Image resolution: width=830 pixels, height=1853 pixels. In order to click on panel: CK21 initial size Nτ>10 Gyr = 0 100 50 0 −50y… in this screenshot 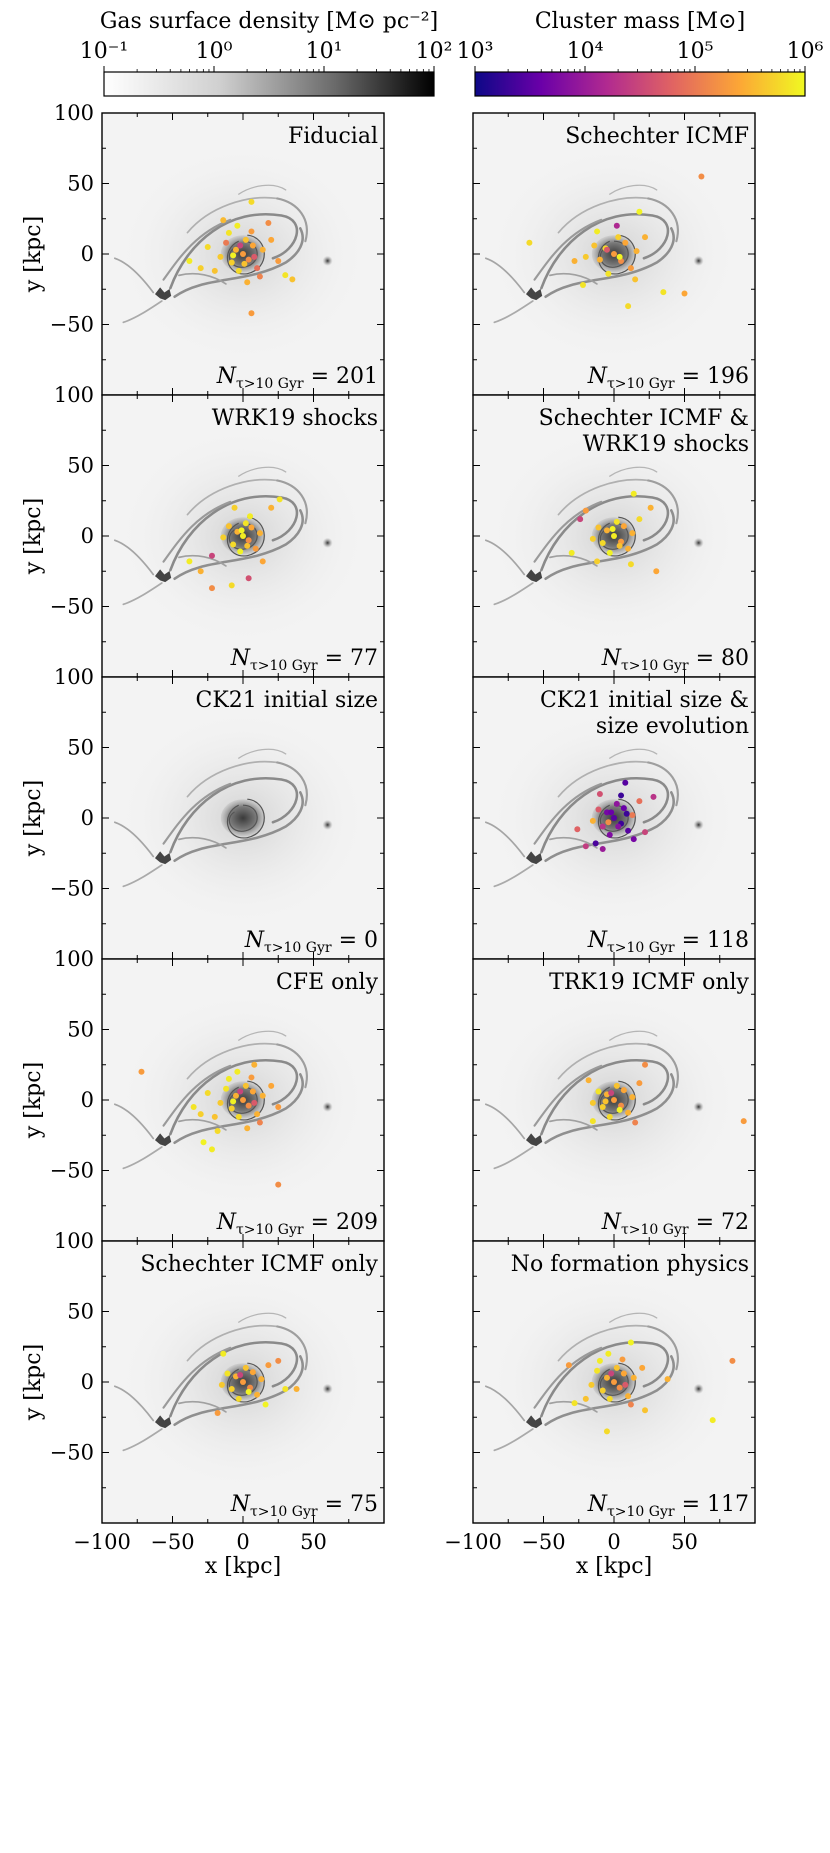, I will do `click(203, 812)`.